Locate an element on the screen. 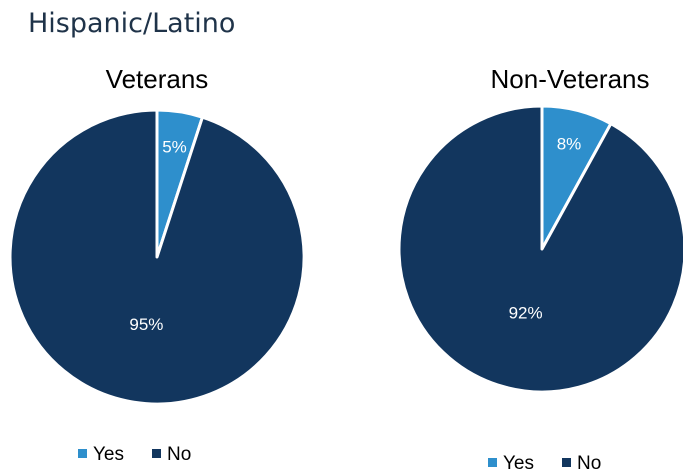 Image resolution: width=683 pixels, height=473 pixels. slice-label-veterans-yes: 5% is located at coordinates (174, 147).